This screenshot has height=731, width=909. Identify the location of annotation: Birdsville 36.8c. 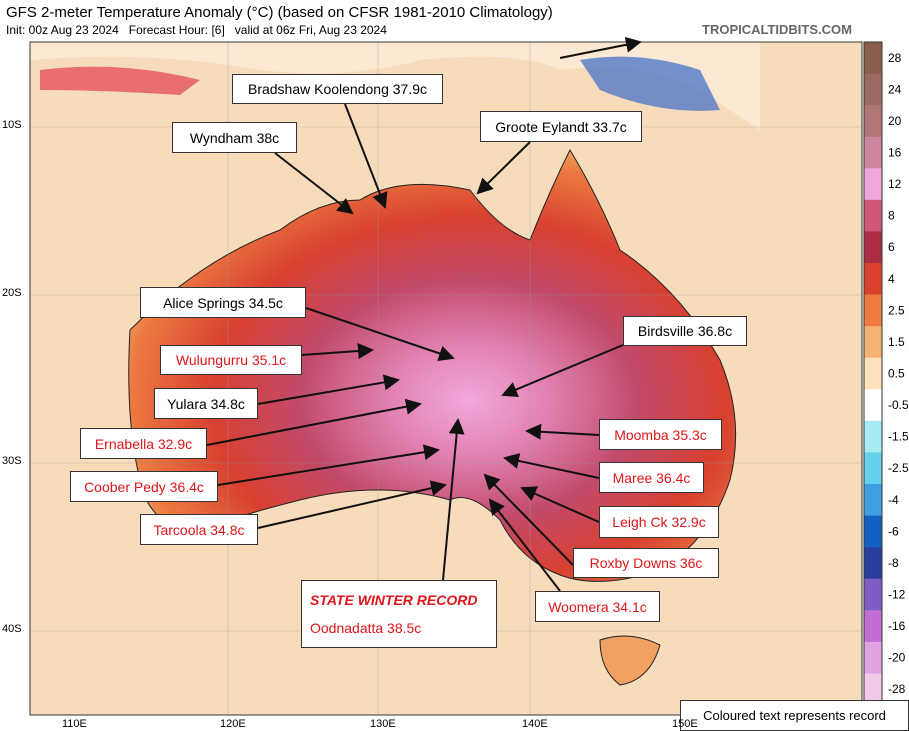
(685, 331).